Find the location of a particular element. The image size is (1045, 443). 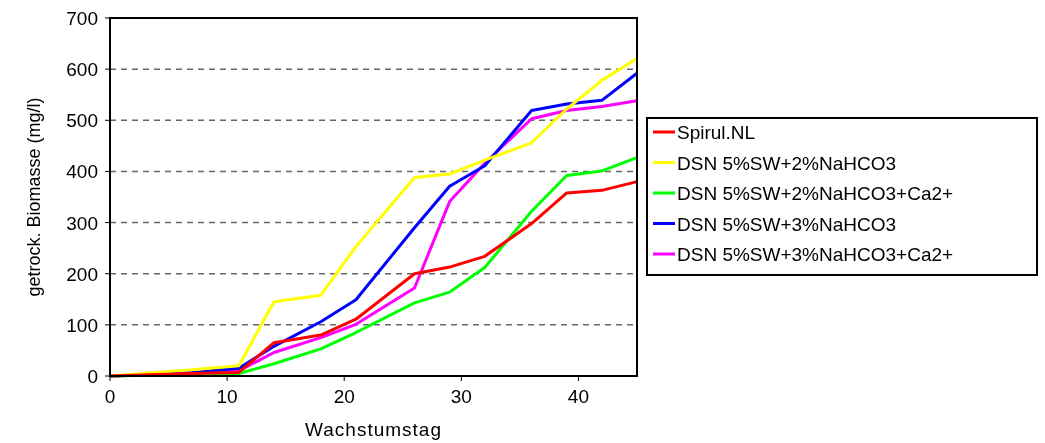

y-tick-label: 700 is located at coordinates (82, 18).